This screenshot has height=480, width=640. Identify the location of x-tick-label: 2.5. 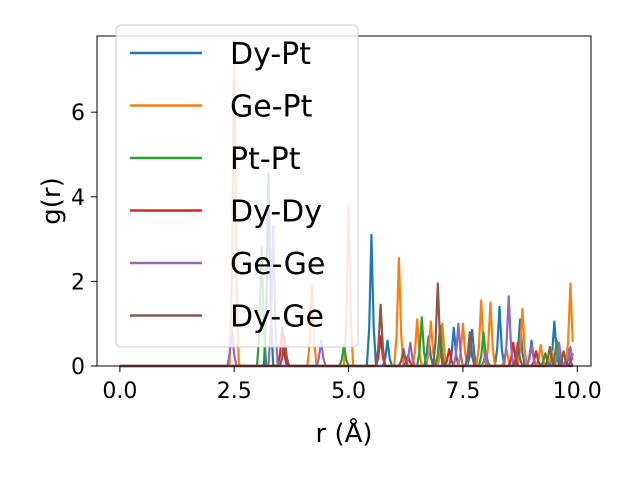
(234, 391).